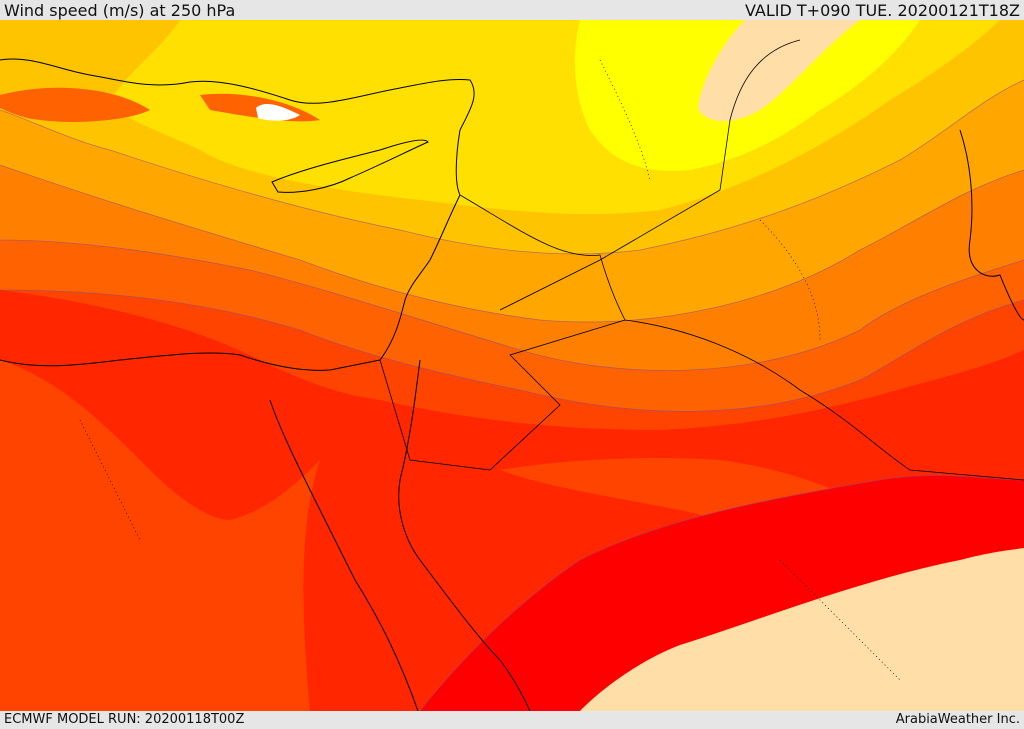 This screenshot has width=1024, height=729. Describe the element at coordinates (124, 719) in the screenshot. I see `model-run: ECMWF MODEL RUN: 20200118T00Z` at that location.